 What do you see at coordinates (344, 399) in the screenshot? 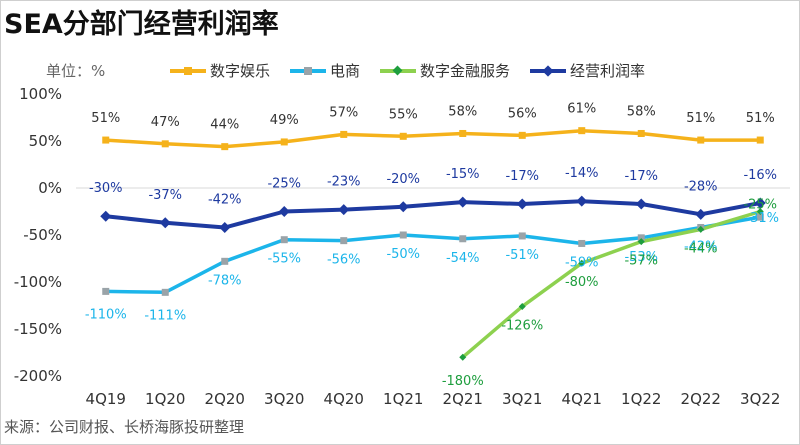
I see `x-tick-label: 4Q20` at bounding box center [344, 399].